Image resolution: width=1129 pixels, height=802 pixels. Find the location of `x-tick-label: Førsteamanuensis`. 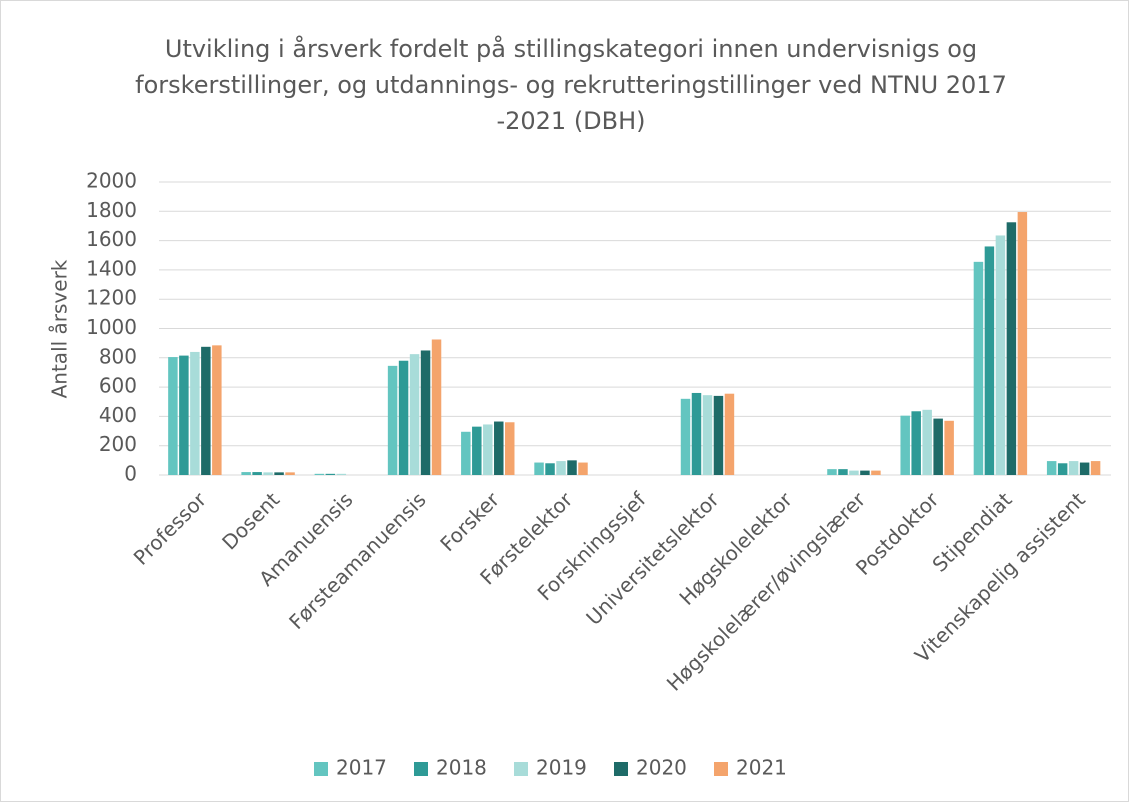

x-tick-label: Førsteamanuensis is located at coordinates (357, 560).